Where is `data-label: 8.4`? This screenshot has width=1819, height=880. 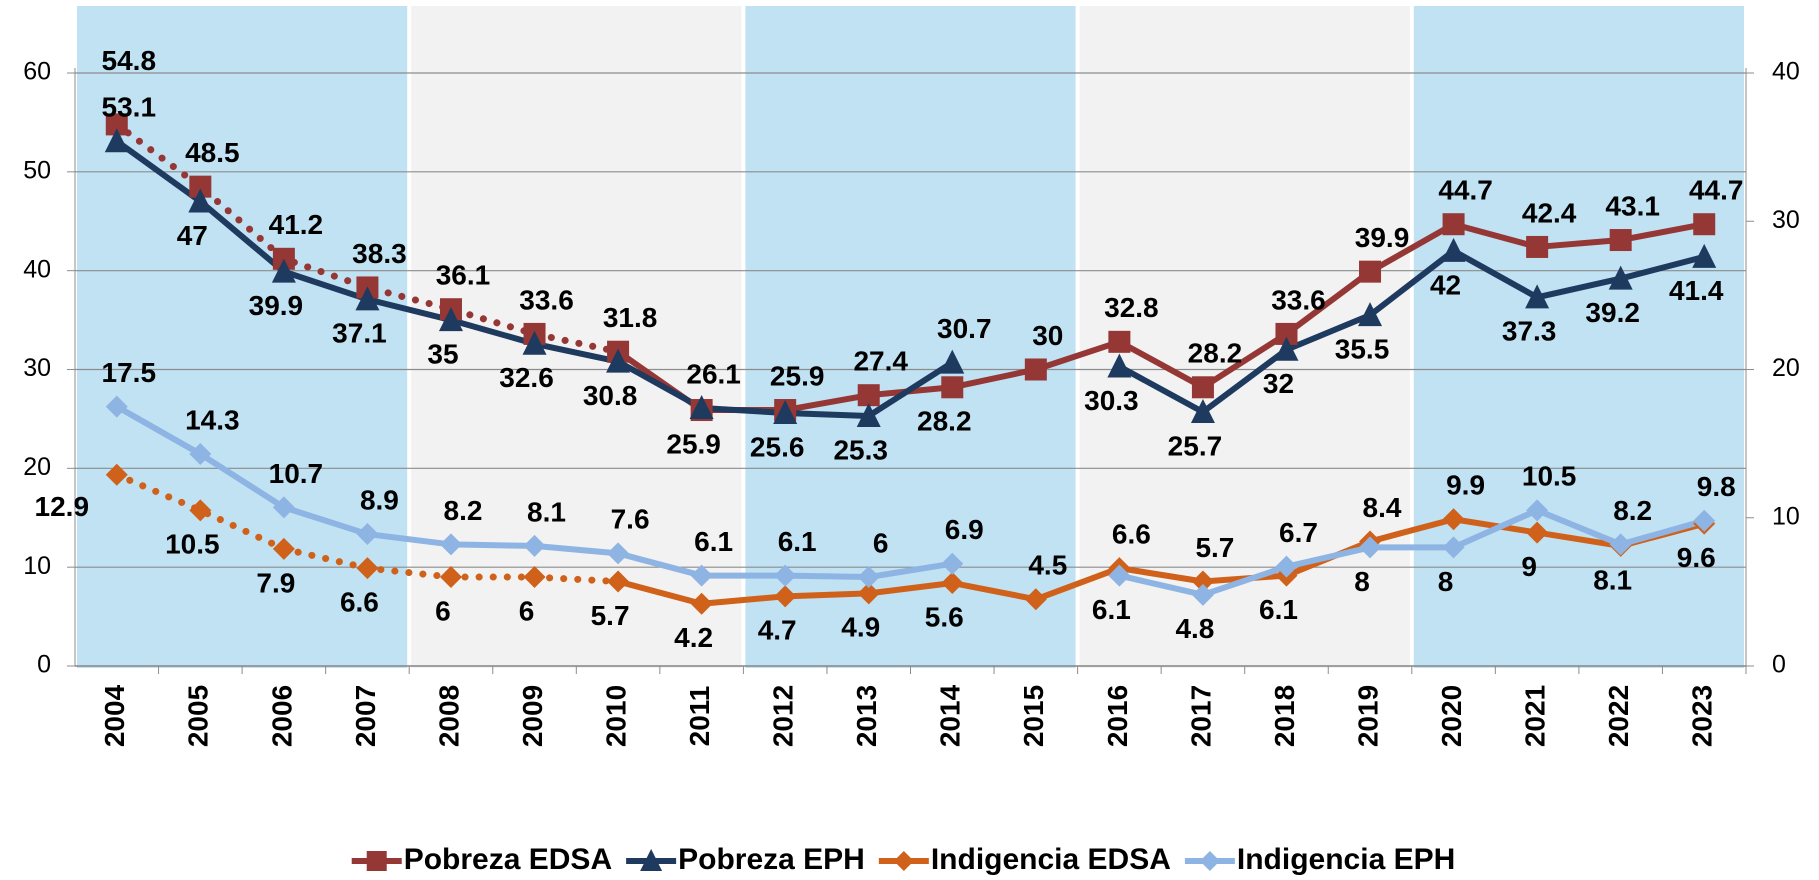 data-label: 8.4 is located at coordinates (1382, 507).